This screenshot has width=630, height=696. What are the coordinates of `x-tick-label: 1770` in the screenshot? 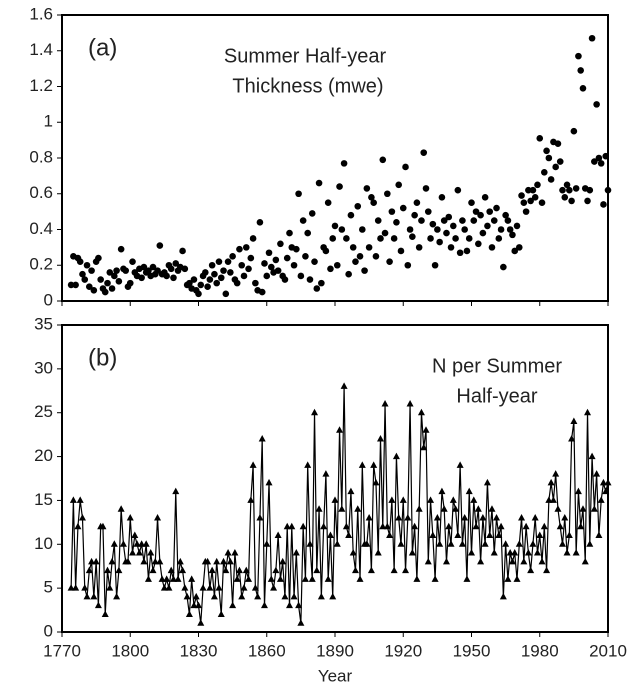 It's located at (62, 650).